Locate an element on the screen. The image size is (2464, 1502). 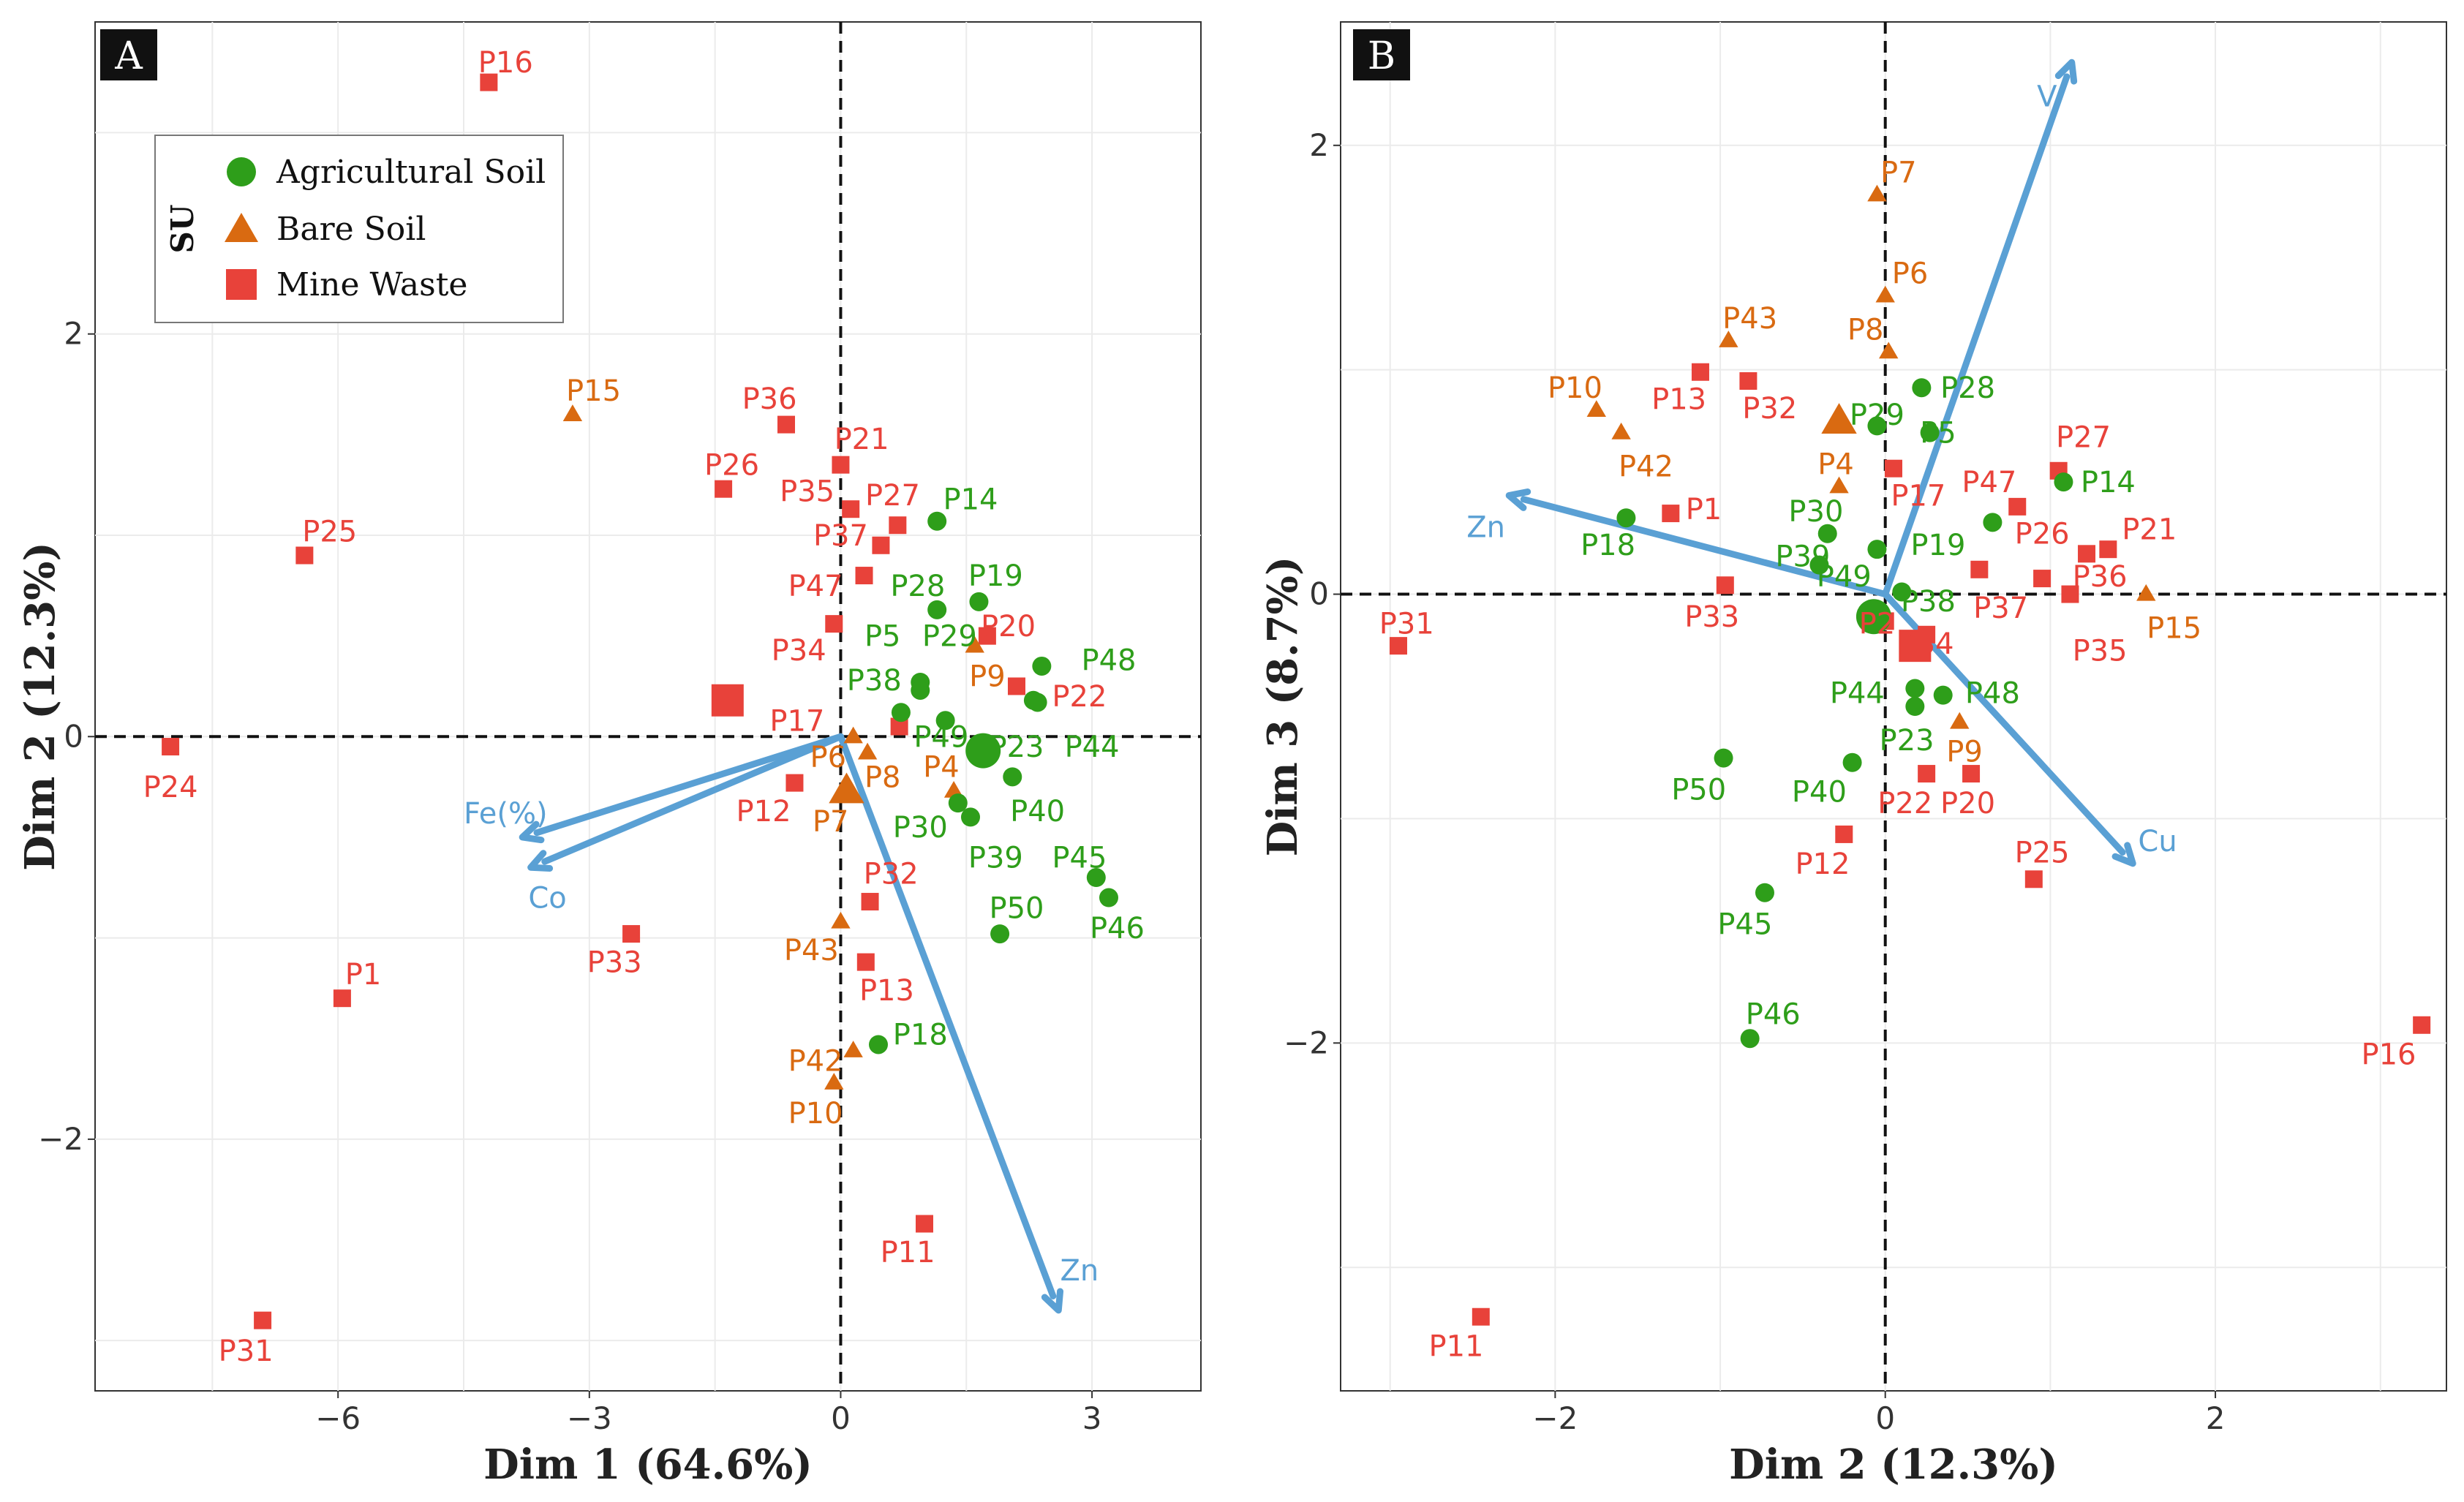
panel-a-label-p29: P29 is located at coordinates (950, 637).